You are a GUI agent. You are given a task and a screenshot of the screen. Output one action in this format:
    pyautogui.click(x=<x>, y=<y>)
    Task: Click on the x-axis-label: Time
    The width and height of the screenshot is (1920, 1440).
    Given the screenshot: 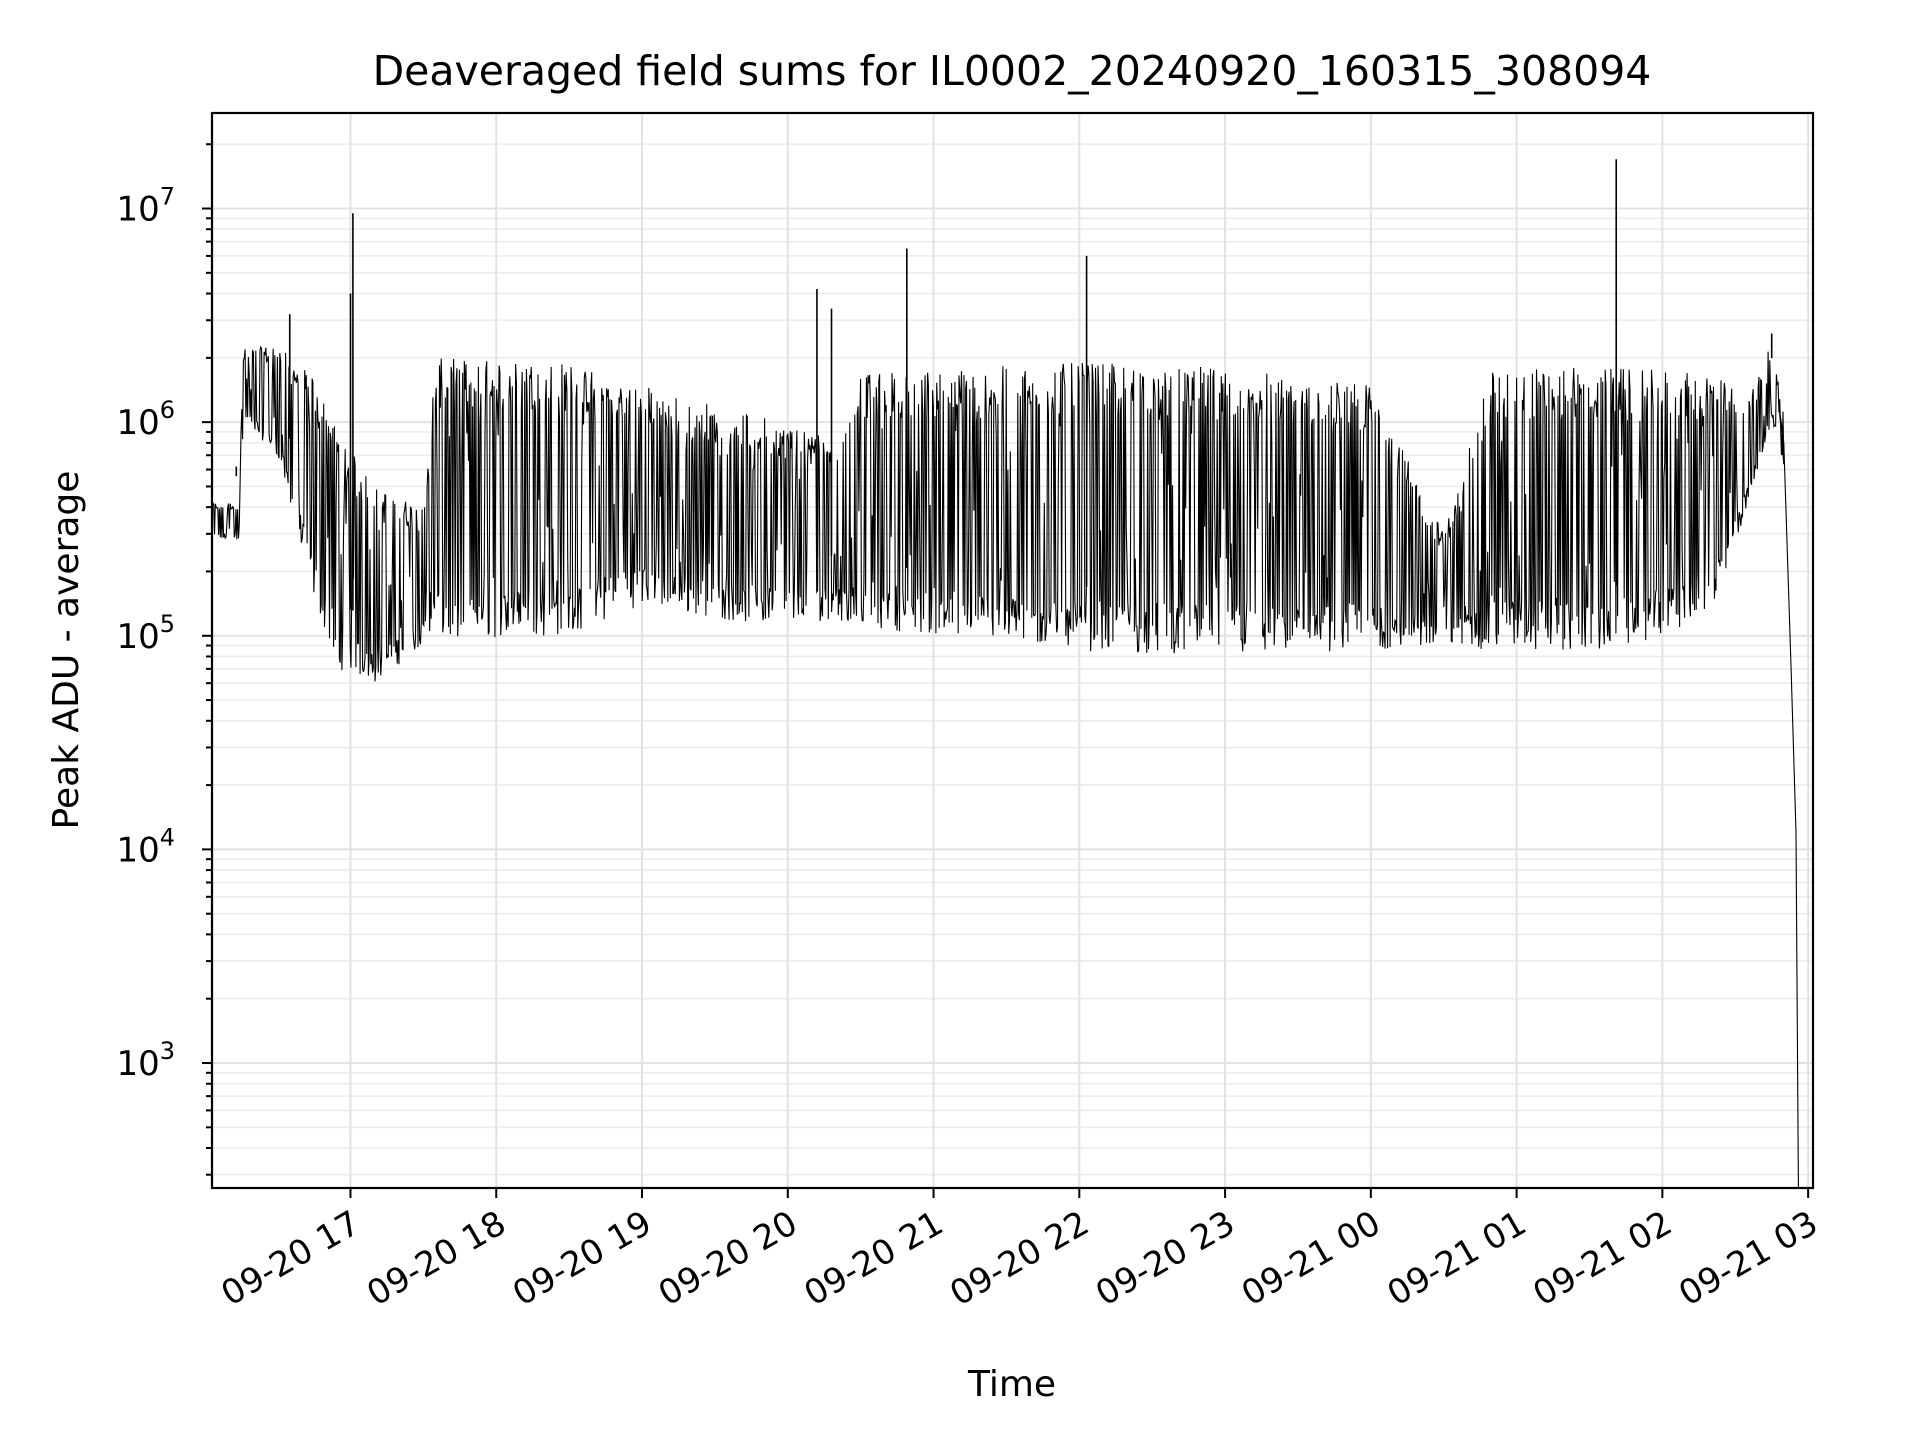 What is the action you would take?
    pyautogui.click(x=1011, y=1384)
    